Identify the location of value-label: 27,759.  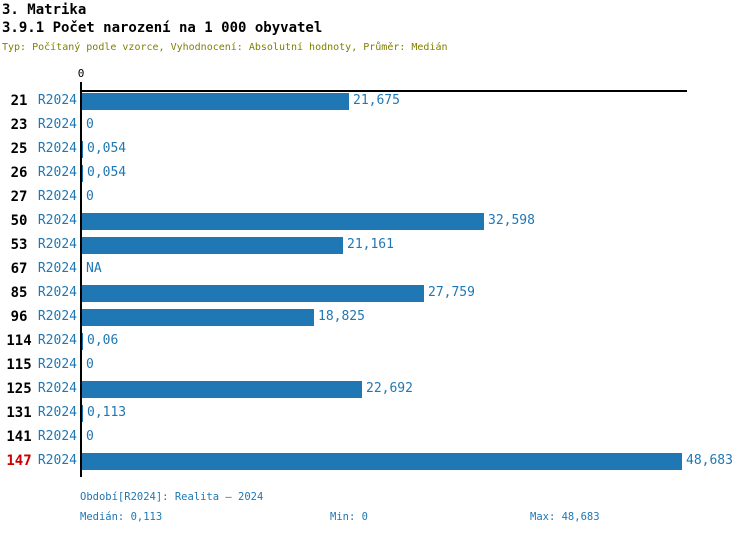
(451, 292).